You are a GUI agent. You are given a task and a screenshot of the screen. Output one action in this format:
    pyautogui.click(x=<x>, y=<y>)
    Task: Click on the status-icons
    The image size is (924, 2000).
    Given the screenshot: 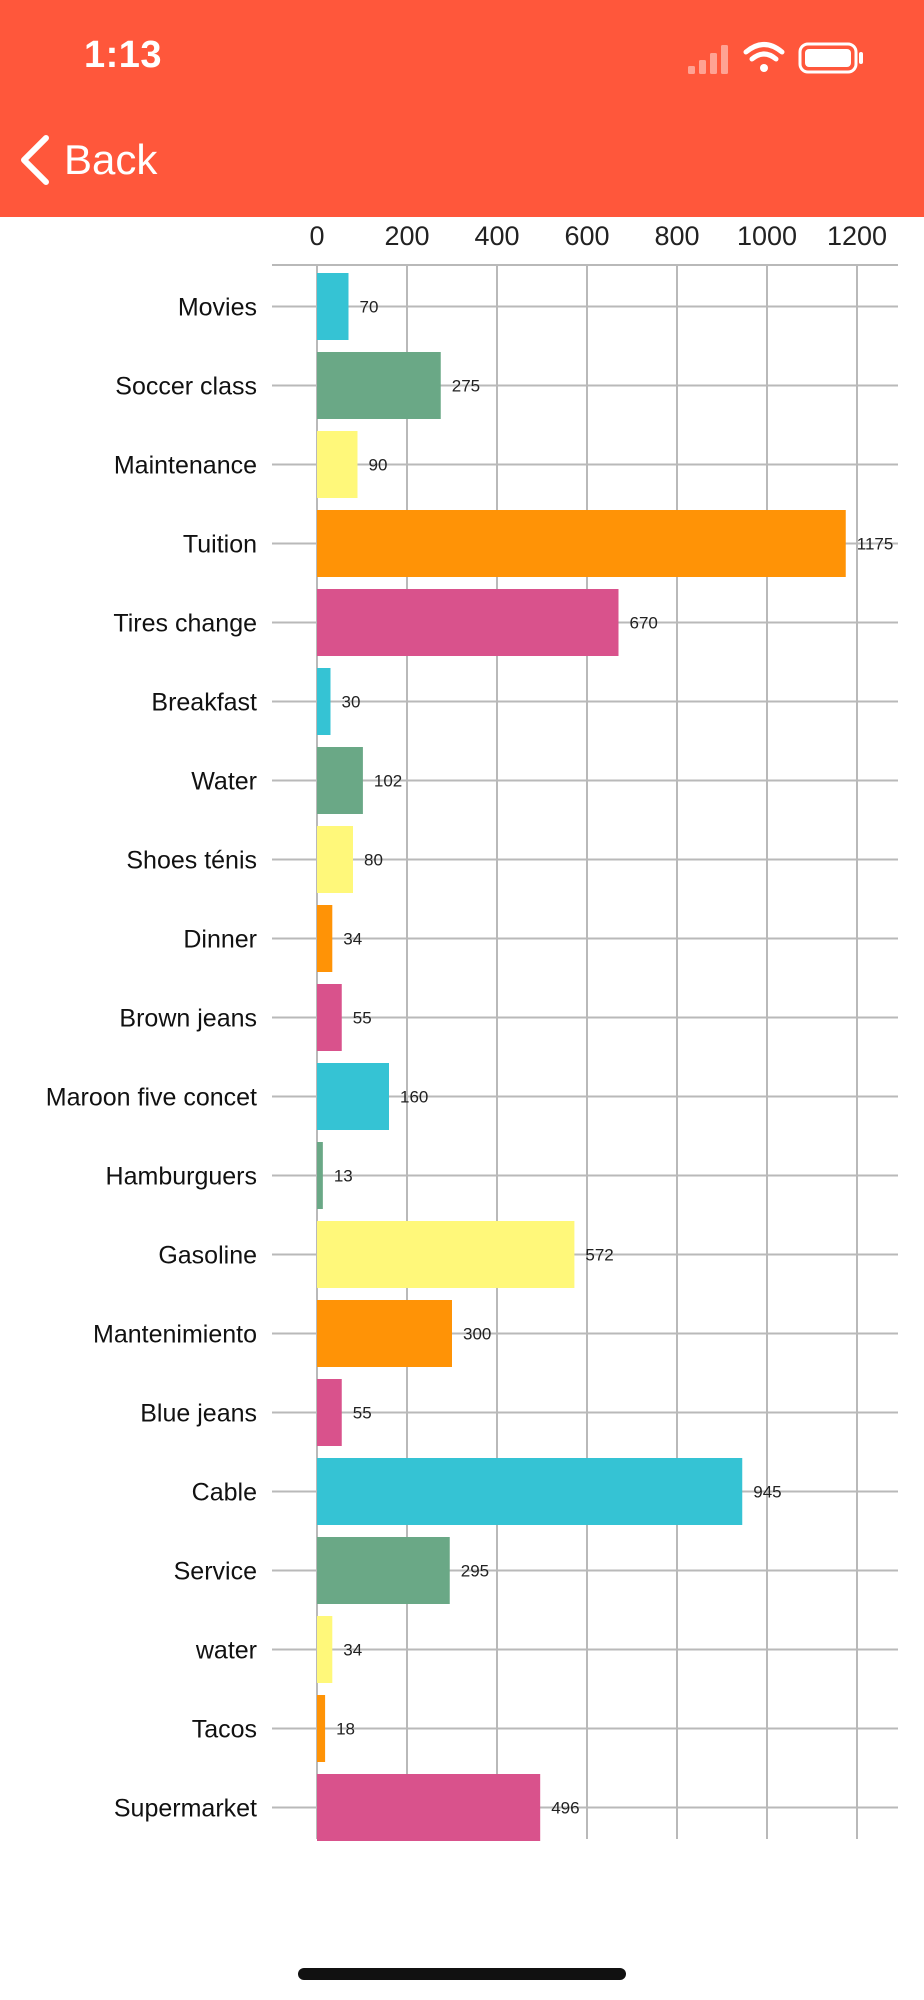 What is the action you would take?
    pyautogui.click(x=775, y=58)
    